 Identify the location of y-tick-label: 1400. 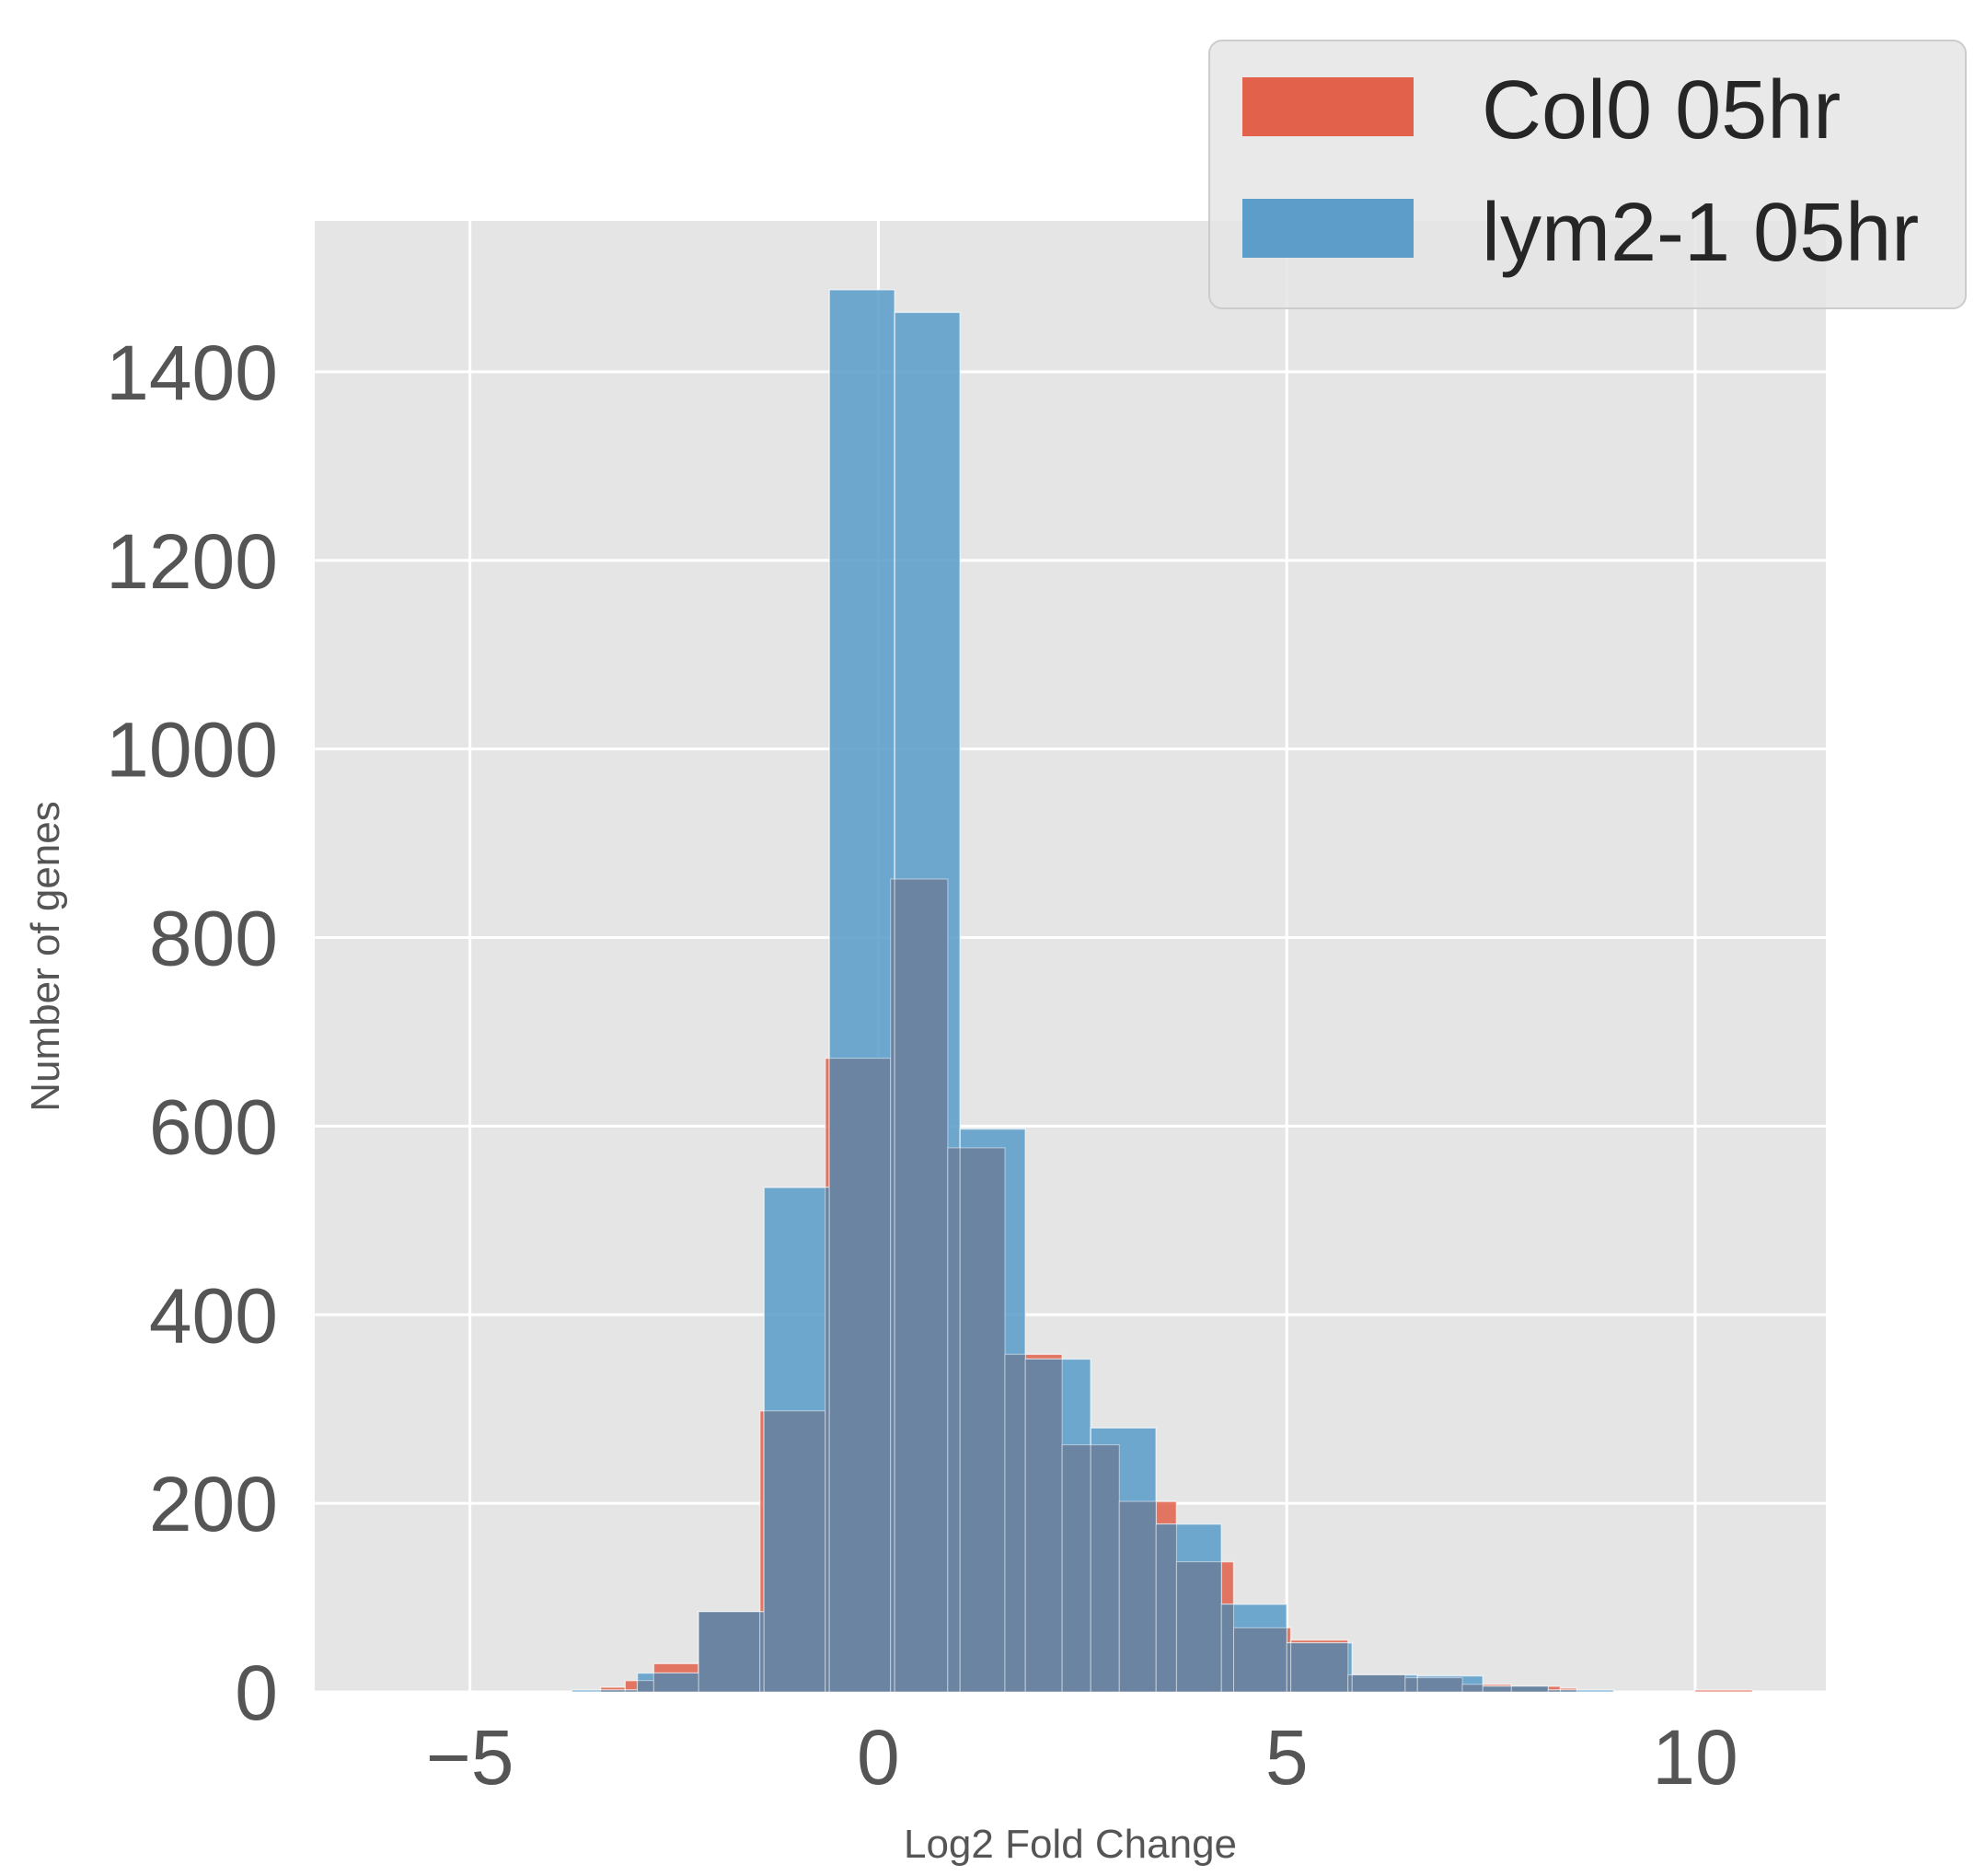
(192, 373).